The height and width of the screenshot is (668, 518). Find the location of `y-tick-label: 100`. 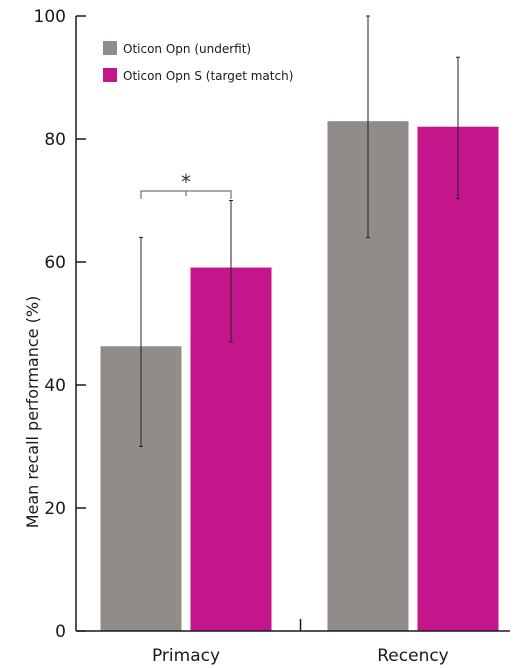

y-tick-label: 100 is located at coordinates (50, 17).